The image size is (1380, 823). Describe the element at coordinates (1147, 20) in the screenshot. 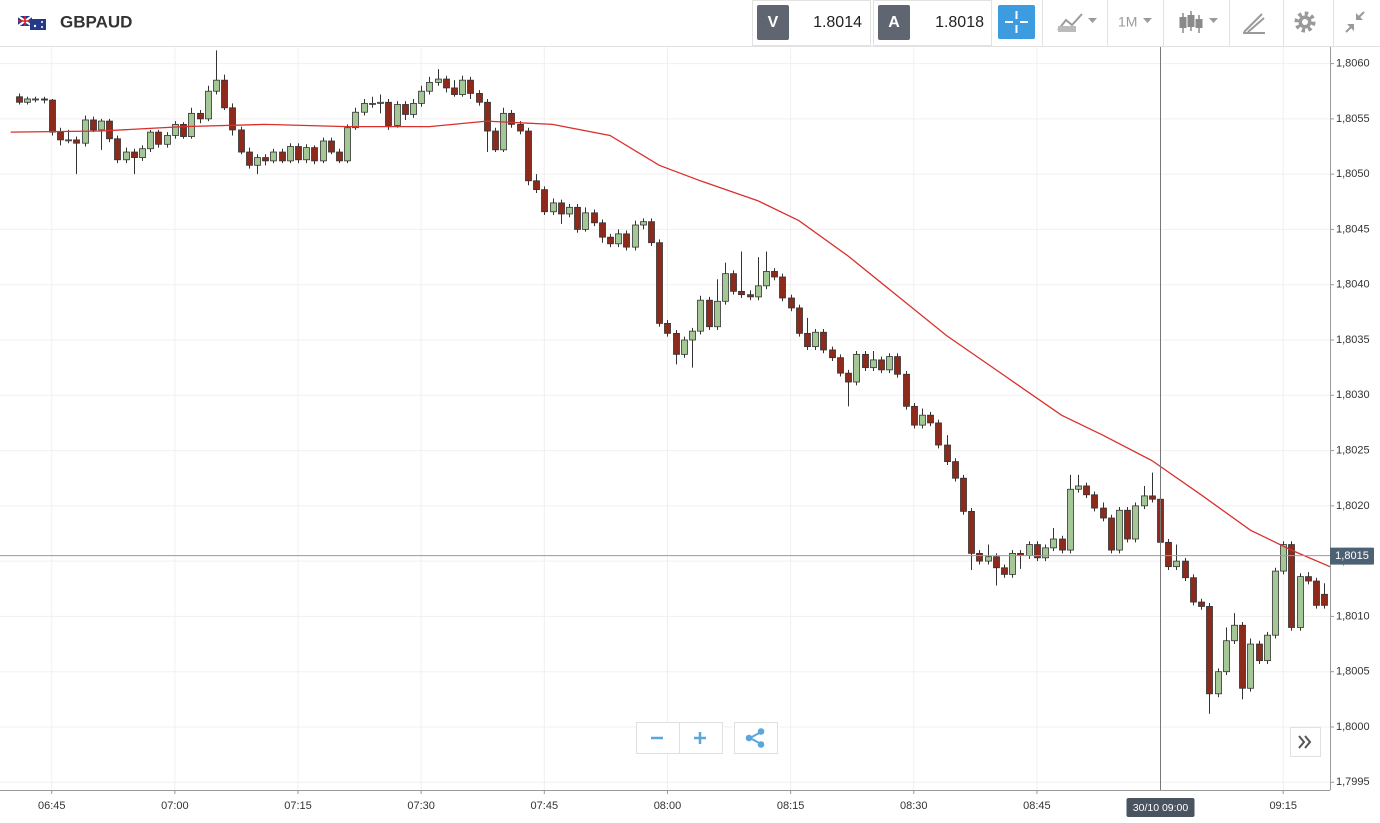

I see `timeframe-caret` at that location.